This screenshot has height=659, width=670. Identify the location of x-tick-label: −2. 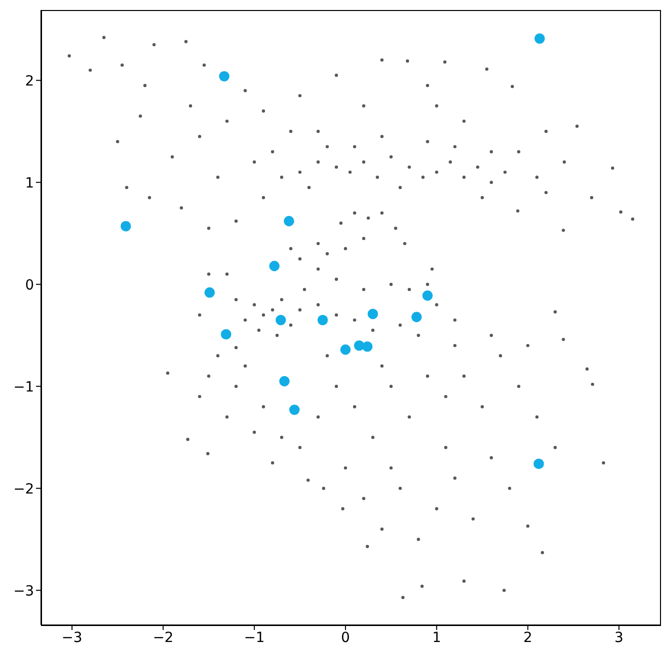
(163, 638).